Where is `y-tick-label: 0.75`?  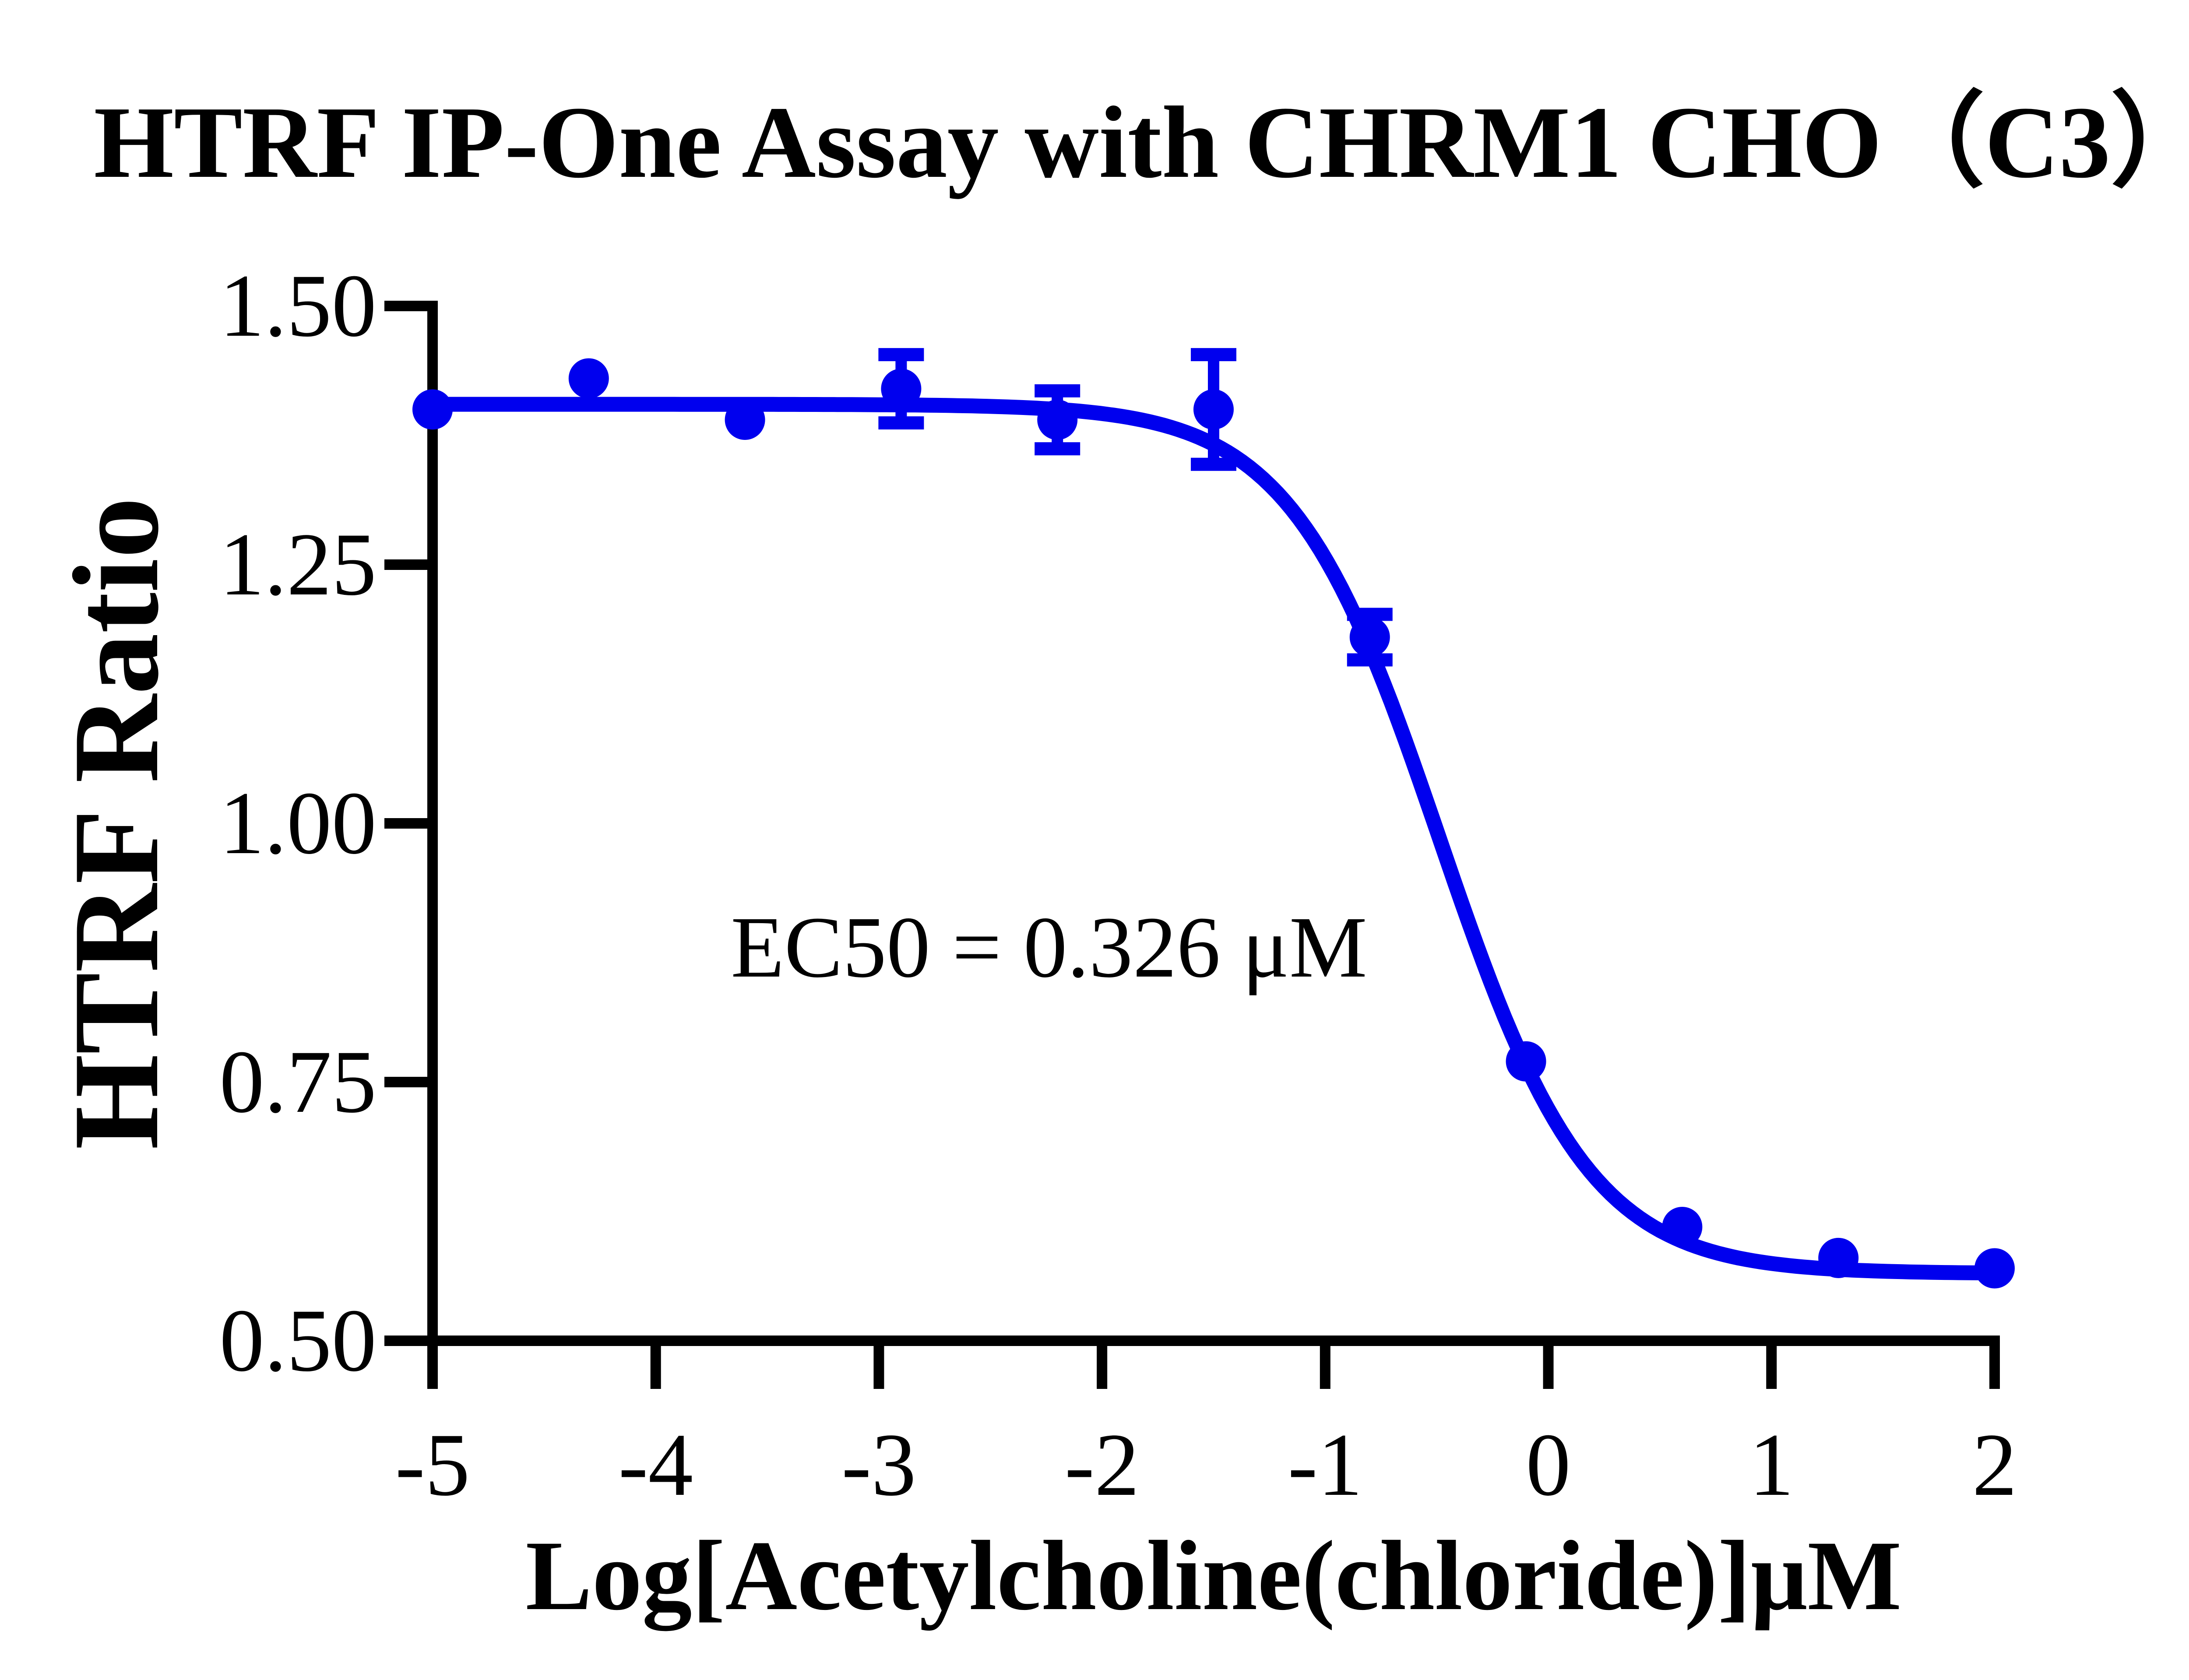
y-tick-label: 0.75 is located at coordinates (298, 1082).